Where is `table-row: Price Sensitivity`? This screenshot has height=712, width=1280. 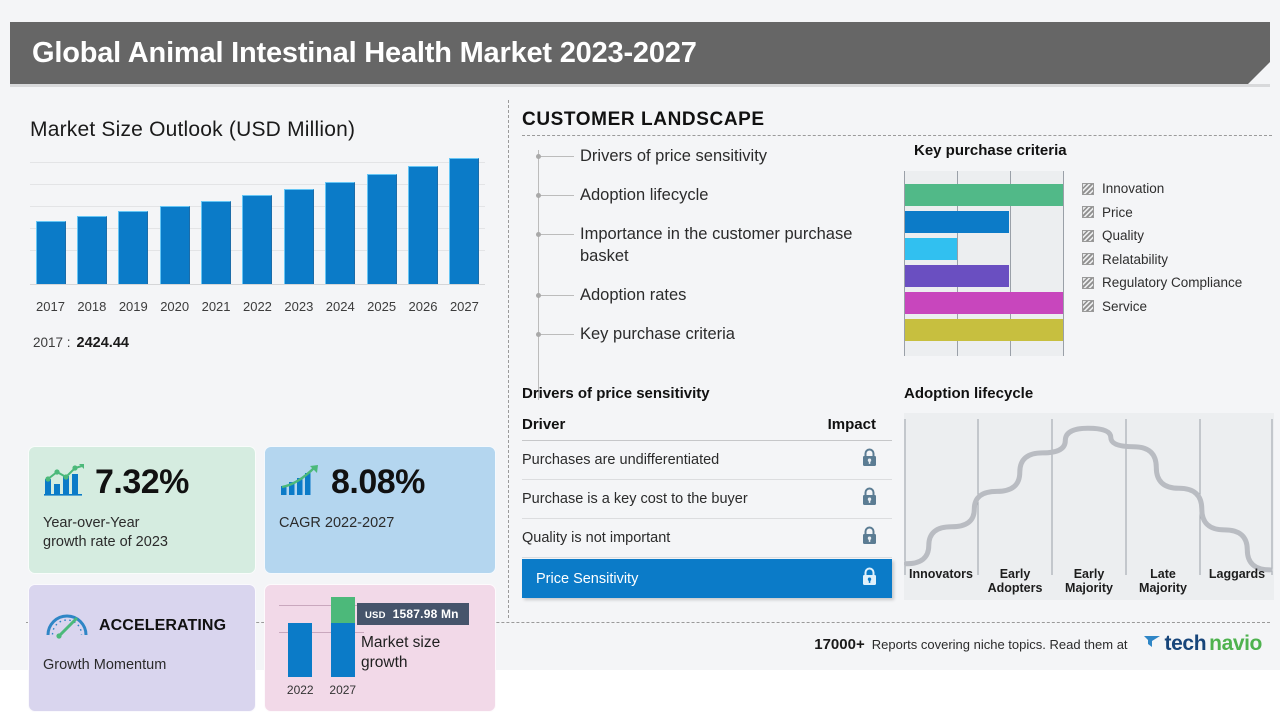 table-row: Price Sensitivity is located at coordinates (707, 578).